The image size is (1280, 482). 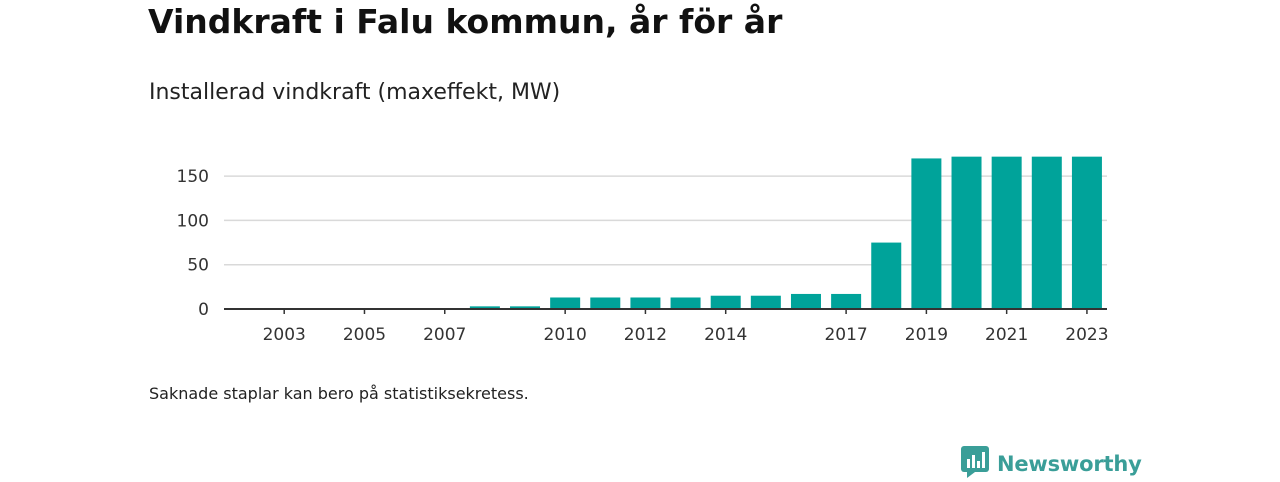 What do you see at coordinates (203, 310) in the screenshot?
I see `y-tick-label: 0` at bounding box center [203, 310].